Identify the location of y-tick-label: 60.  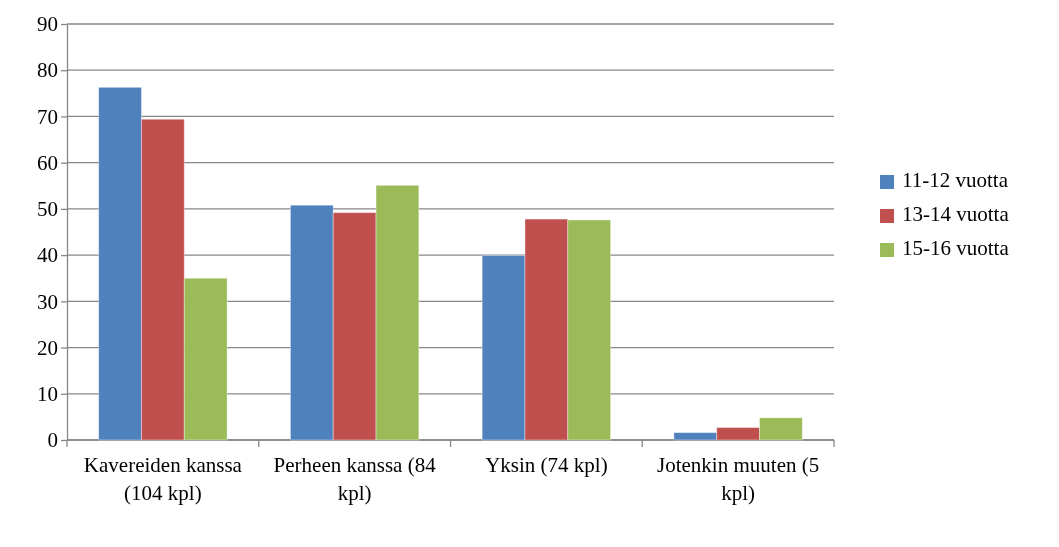
(47, 162).